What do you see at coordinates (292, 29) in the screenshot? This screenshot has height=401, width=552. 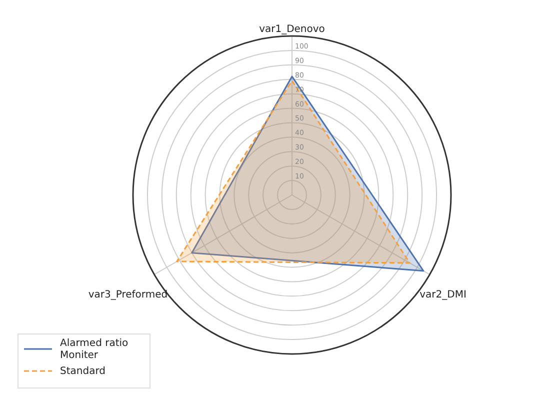 I see `spoke-label: var1_Denovo` at bounding box center [292, 29].